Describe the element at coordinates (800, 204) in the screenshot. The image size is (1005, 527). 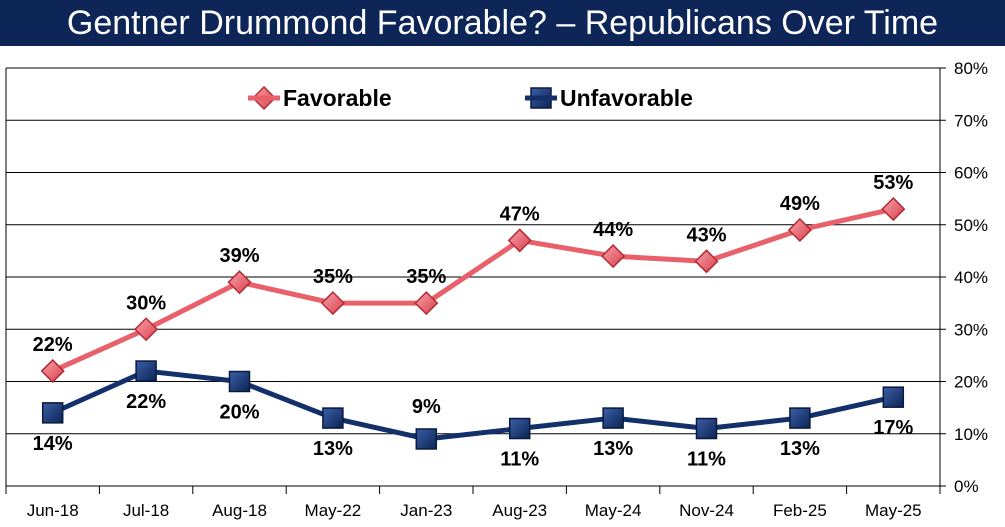
I see `data-label-favorable: 49%` at that location.